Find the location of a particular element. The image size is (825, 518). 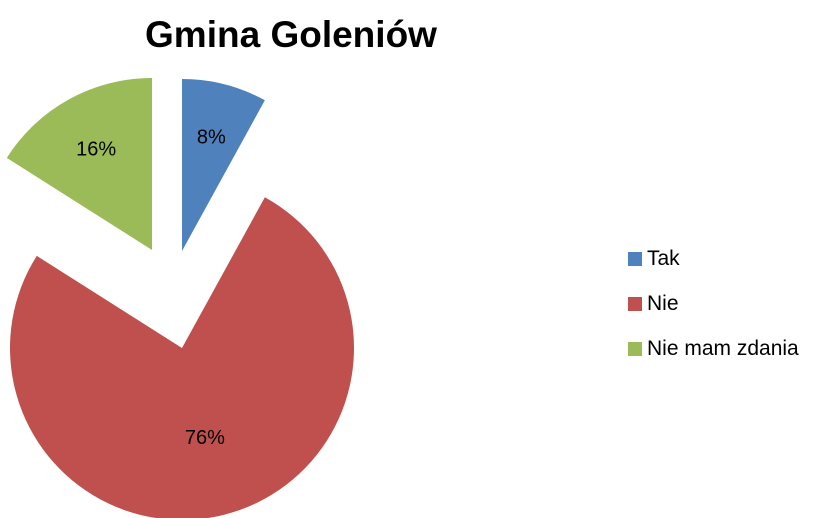

legend-label-nie: Nie is located at coordinates (663, 303).